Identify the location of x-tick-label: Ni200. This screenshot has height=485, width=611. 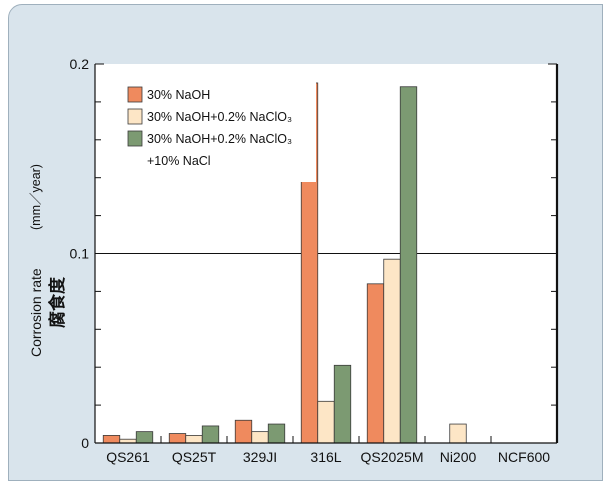
(458, 457).